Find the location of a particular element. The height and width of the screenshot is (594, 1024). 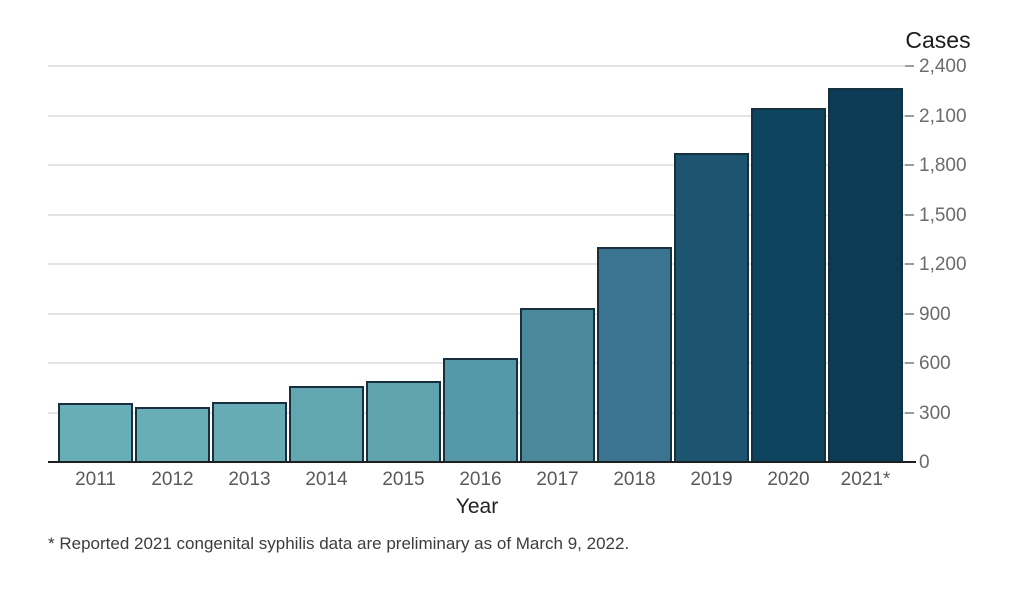

x-axis-line is located at coordinates (482, 462).